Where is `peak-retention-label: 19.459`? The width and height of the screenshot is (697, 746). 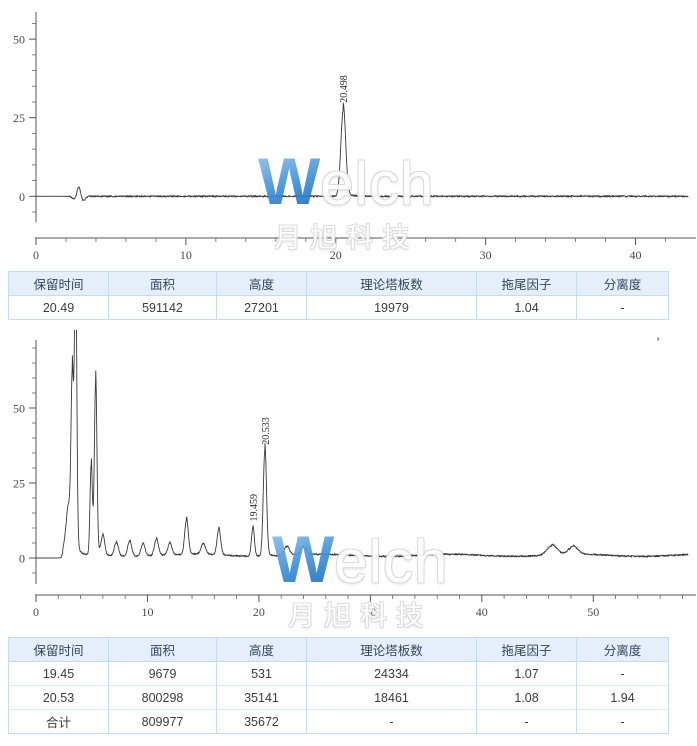 peak-retention-label: 19.459 is located at coordinates (254, 508).